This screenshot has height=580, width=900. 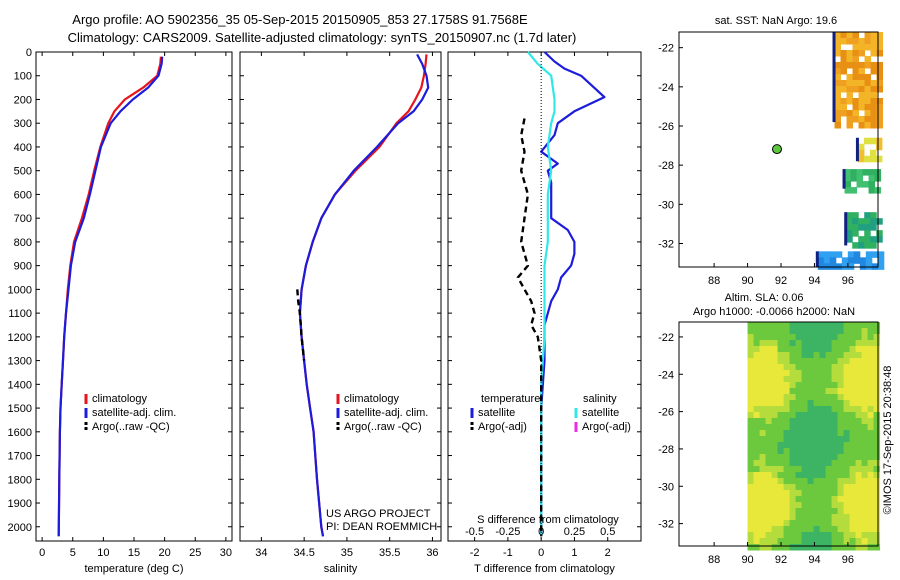 What do you see at coordinates (20, 409) in the screenshot?
I see `depth-tick-label: 1500` at bounding box center [20, 409].